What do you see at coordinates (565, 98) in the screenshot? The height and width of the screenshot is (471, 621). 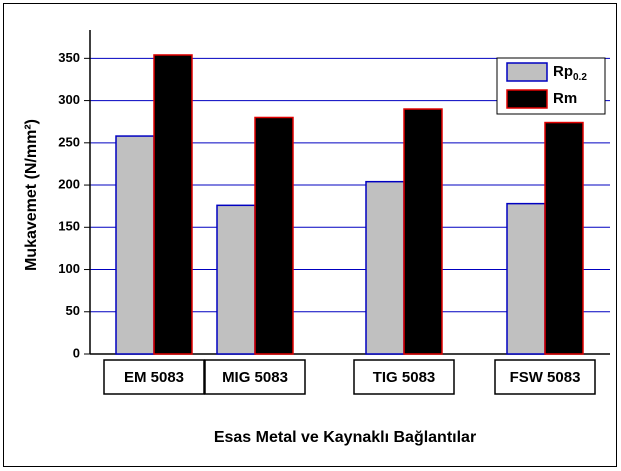 I see `legend-label: Rm` at bounding box center [565, 98].